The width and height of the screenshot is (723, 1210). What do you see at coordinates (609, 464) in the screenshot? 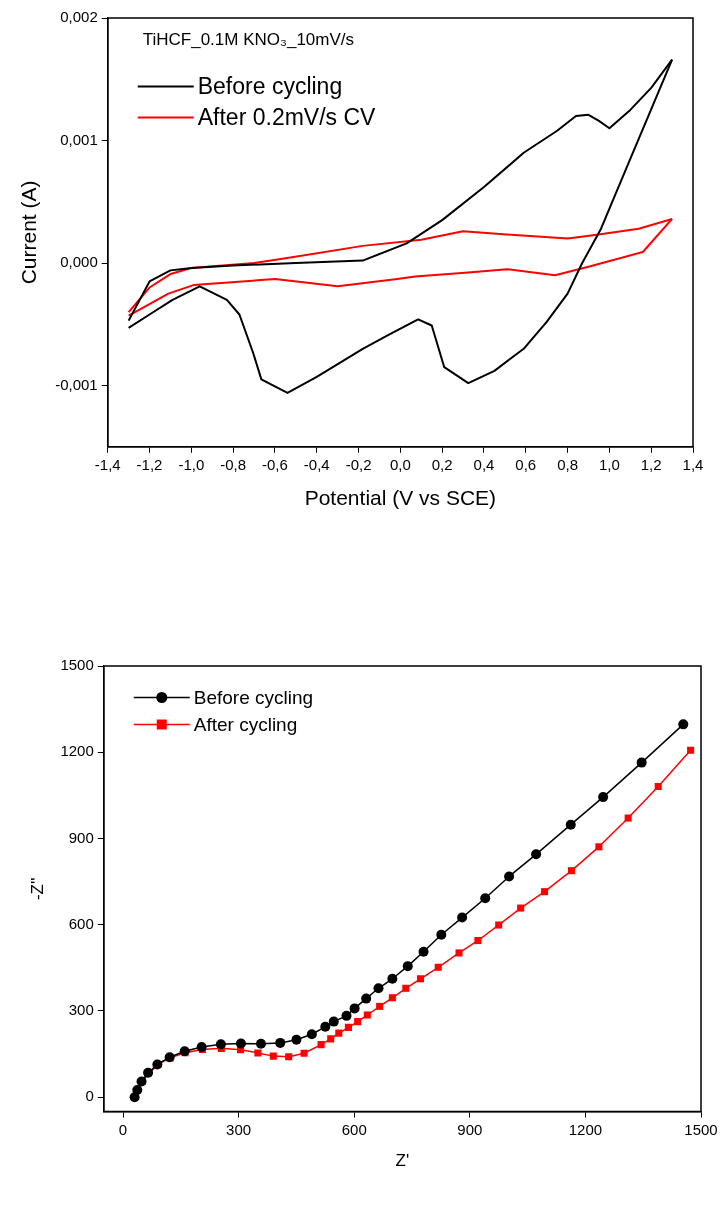
I see `x-tick-label: 1,0` at bounding box center [609, 464].